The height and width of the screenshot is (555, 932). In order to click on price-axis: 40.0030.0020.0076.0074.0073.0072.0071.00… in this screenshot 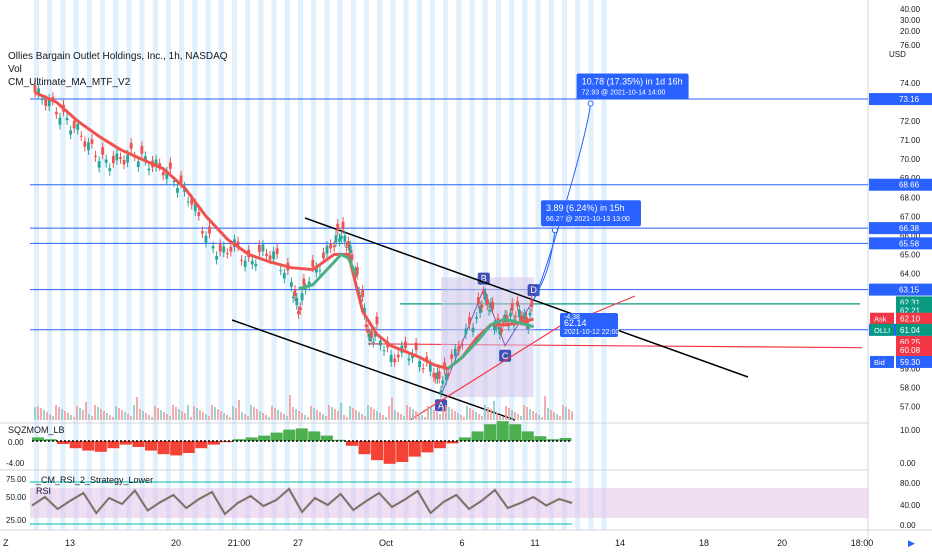, I will do `click(900, 208)`.